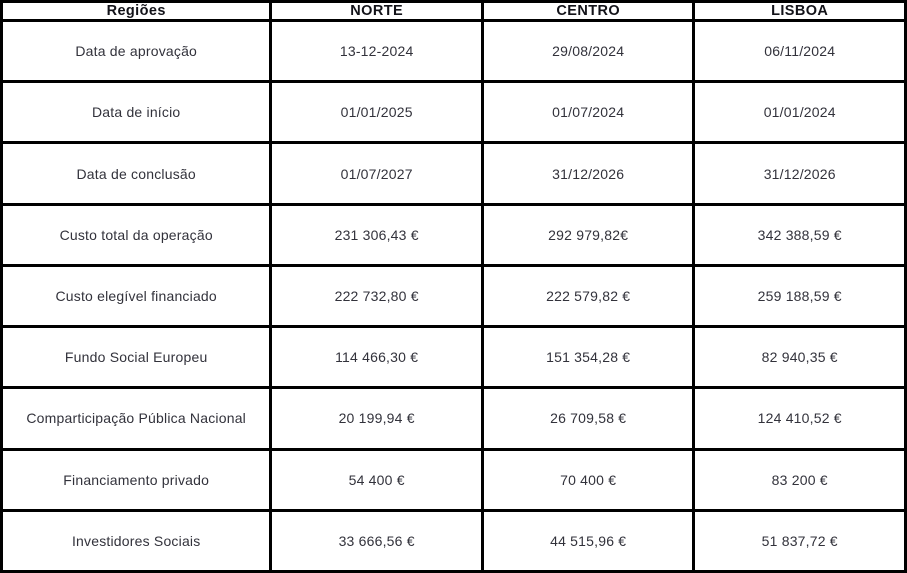 This screenshot has height=573, width=907. Describe the element at coordinates (136, 234) in the screenshot. I see `row-label: Custo total da operação` at that location.